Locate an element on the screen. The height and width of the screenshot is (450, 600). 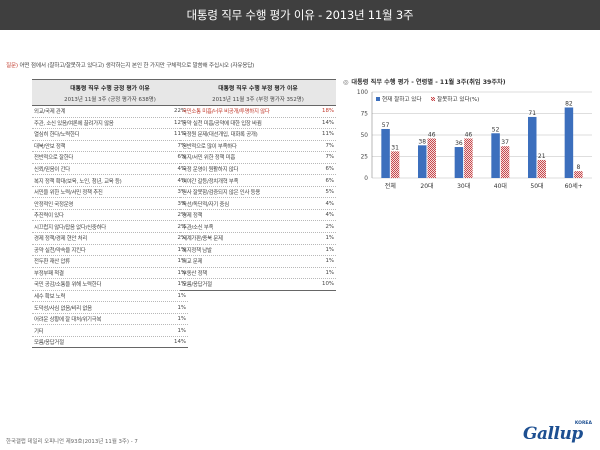
row-label: 대북/안보 정책 is located at coordinates (50, 146).